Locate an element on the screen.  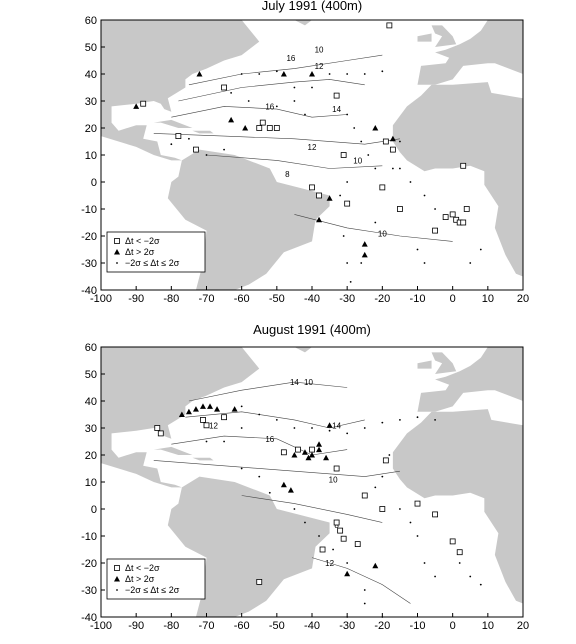
y-tick-label: -40 is located at coordinates (89, 291).